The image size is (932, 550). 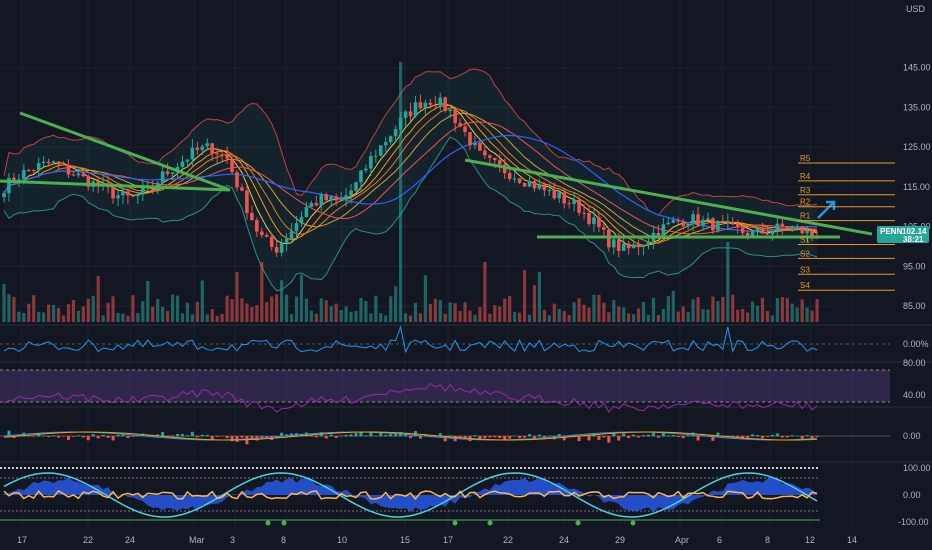 I want to click on pane5-wave, so click(x=410, y=495).